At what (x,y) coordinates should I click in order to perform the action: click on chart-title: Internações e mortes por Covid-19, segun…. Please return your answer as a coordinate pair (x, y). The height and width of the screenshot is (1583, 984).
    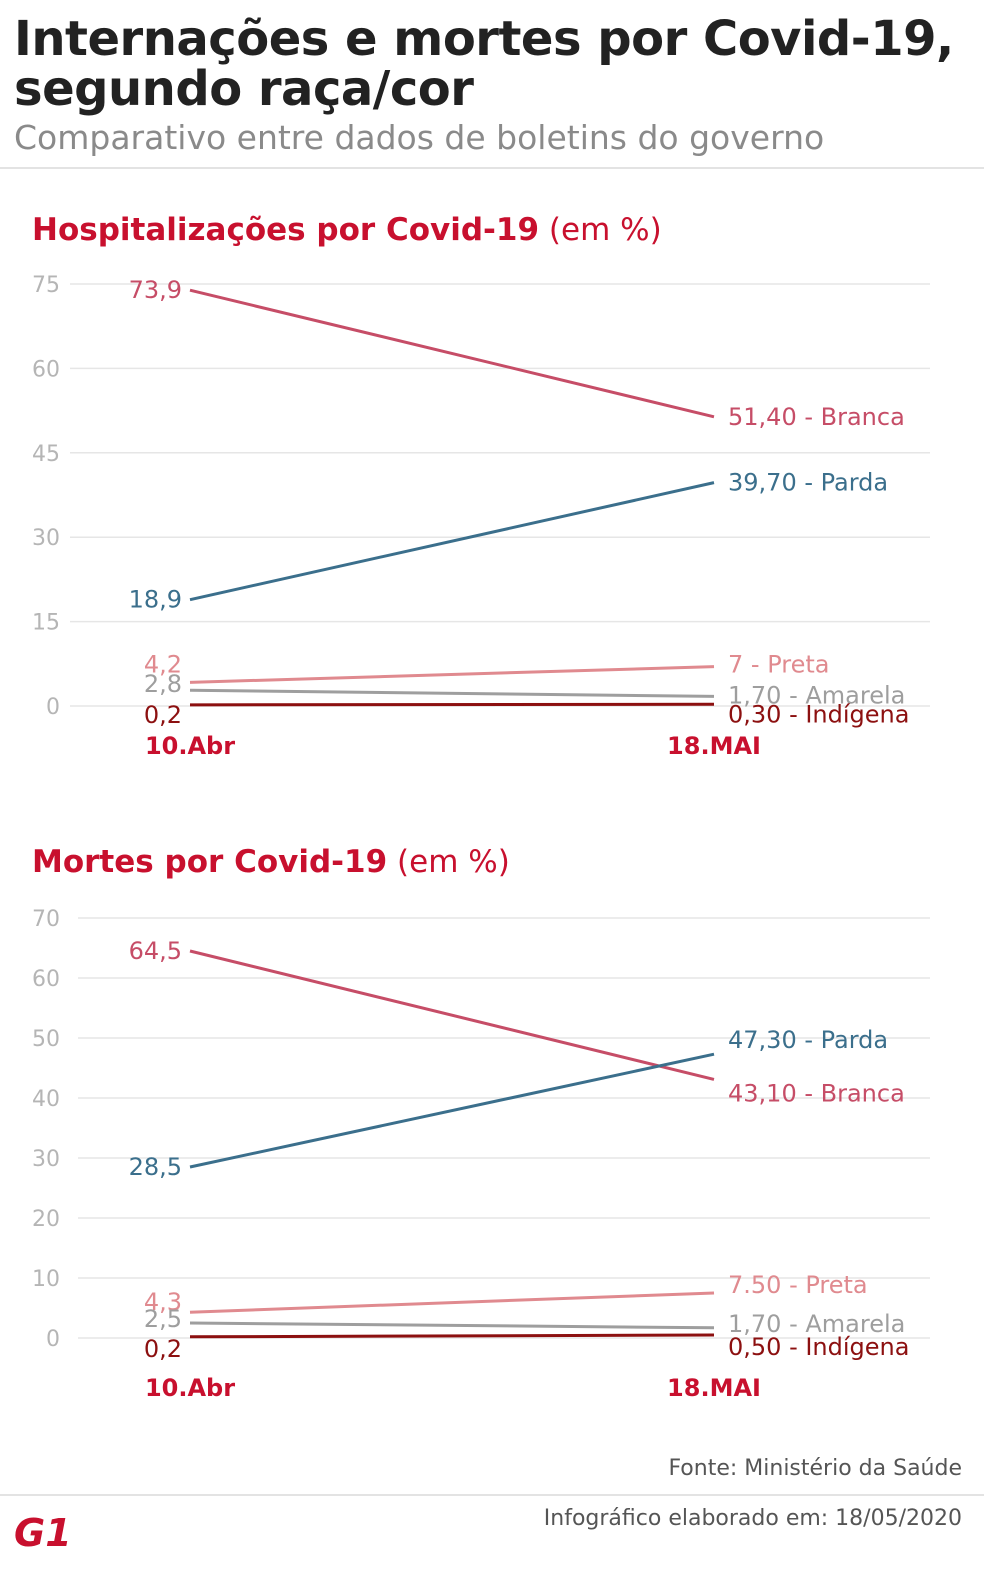
    Looking at the image, I should click on (484, 64).